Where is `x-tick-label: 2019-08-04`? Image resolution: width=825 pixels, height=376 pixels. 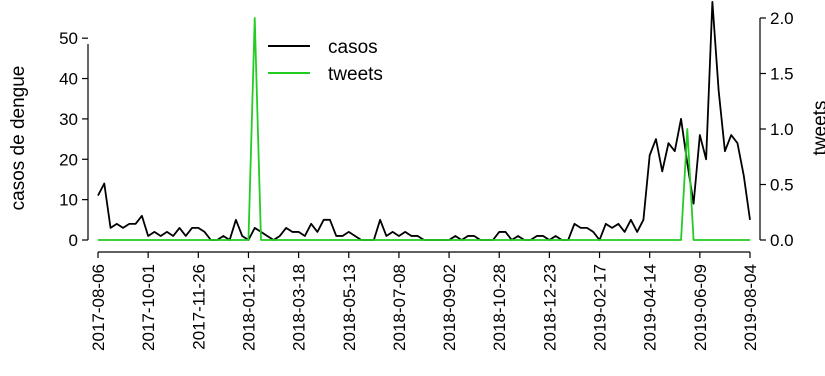 x-tick-label: 2019-08-04 is located at coordinates (750, 307).